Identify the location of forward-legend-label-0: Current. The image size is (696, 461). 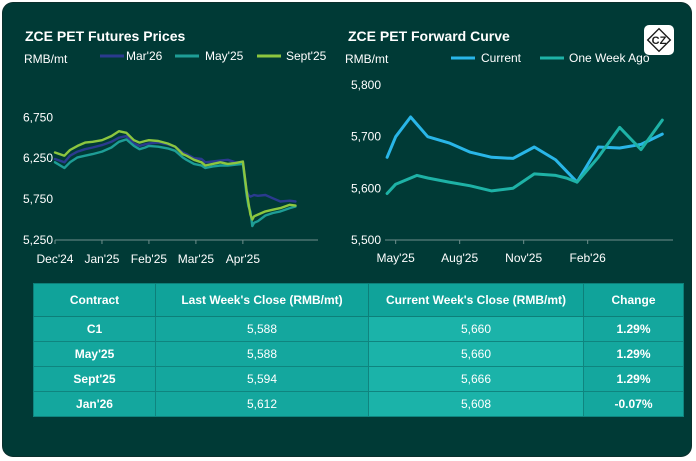
(501, 58).